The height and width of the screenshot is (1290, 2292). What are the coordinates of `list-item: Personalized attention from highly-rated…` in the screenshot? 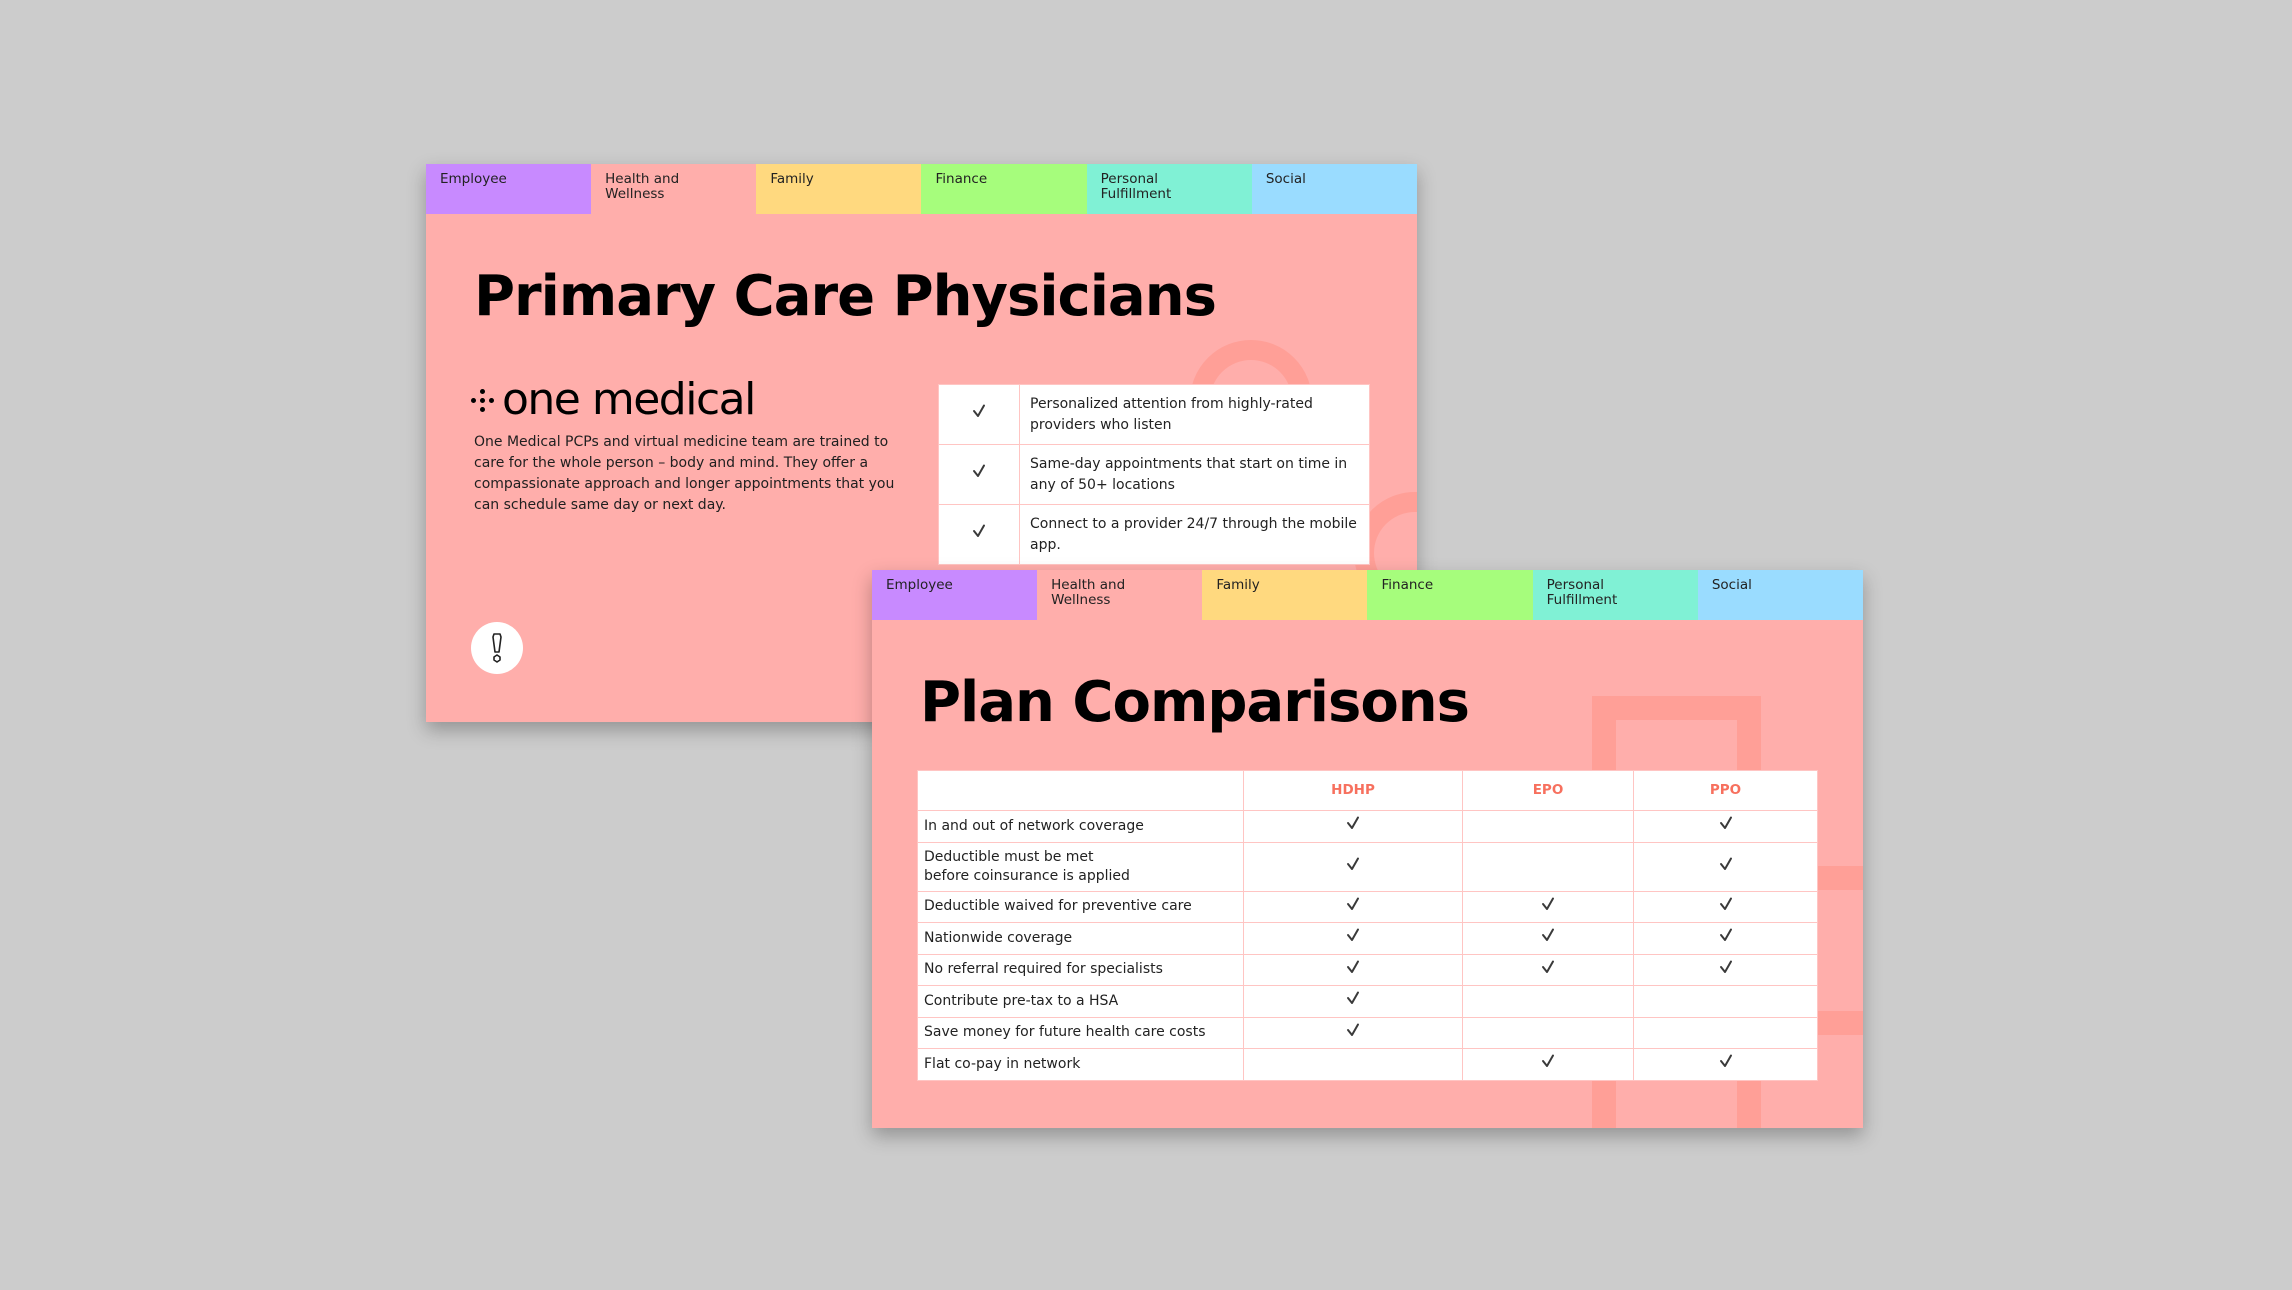 It's located at (1154, 414).